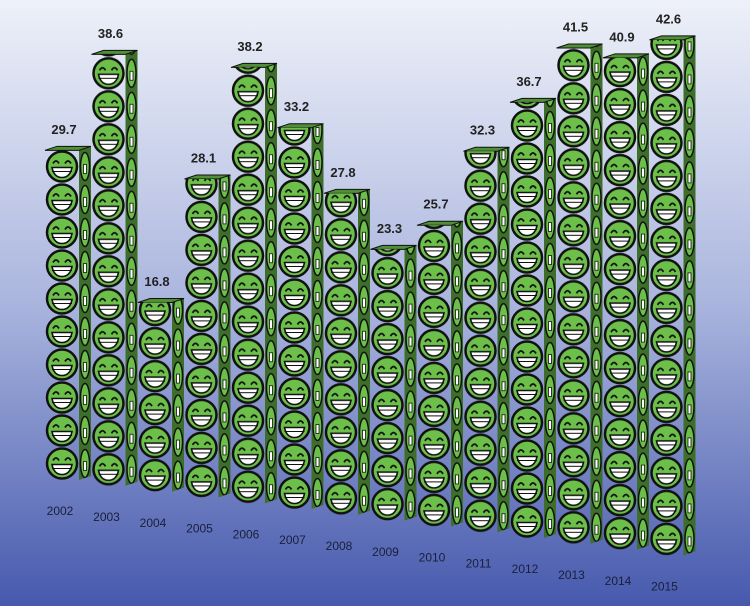 This screenshot has width=750, height=606. What do you see at coordinates (621, 36) in the screenshot?
I see `value-label: 40.9` at bounding box center [621, 36].